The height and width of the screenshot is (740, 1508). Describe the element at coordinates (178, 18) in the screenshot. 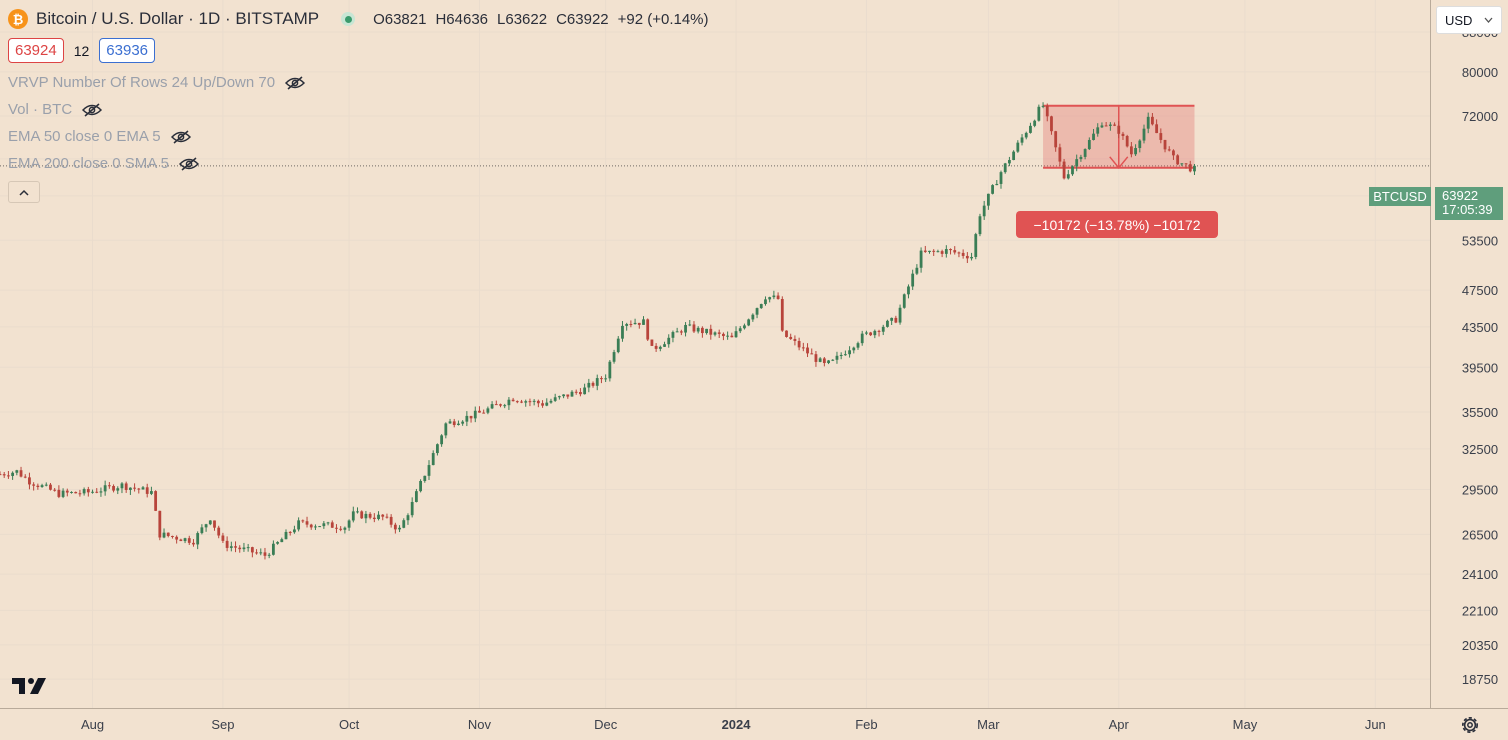

I see `symbol-title: Bitcoin / U.S. Dollar · 1D · BITSTAMP` at that location.